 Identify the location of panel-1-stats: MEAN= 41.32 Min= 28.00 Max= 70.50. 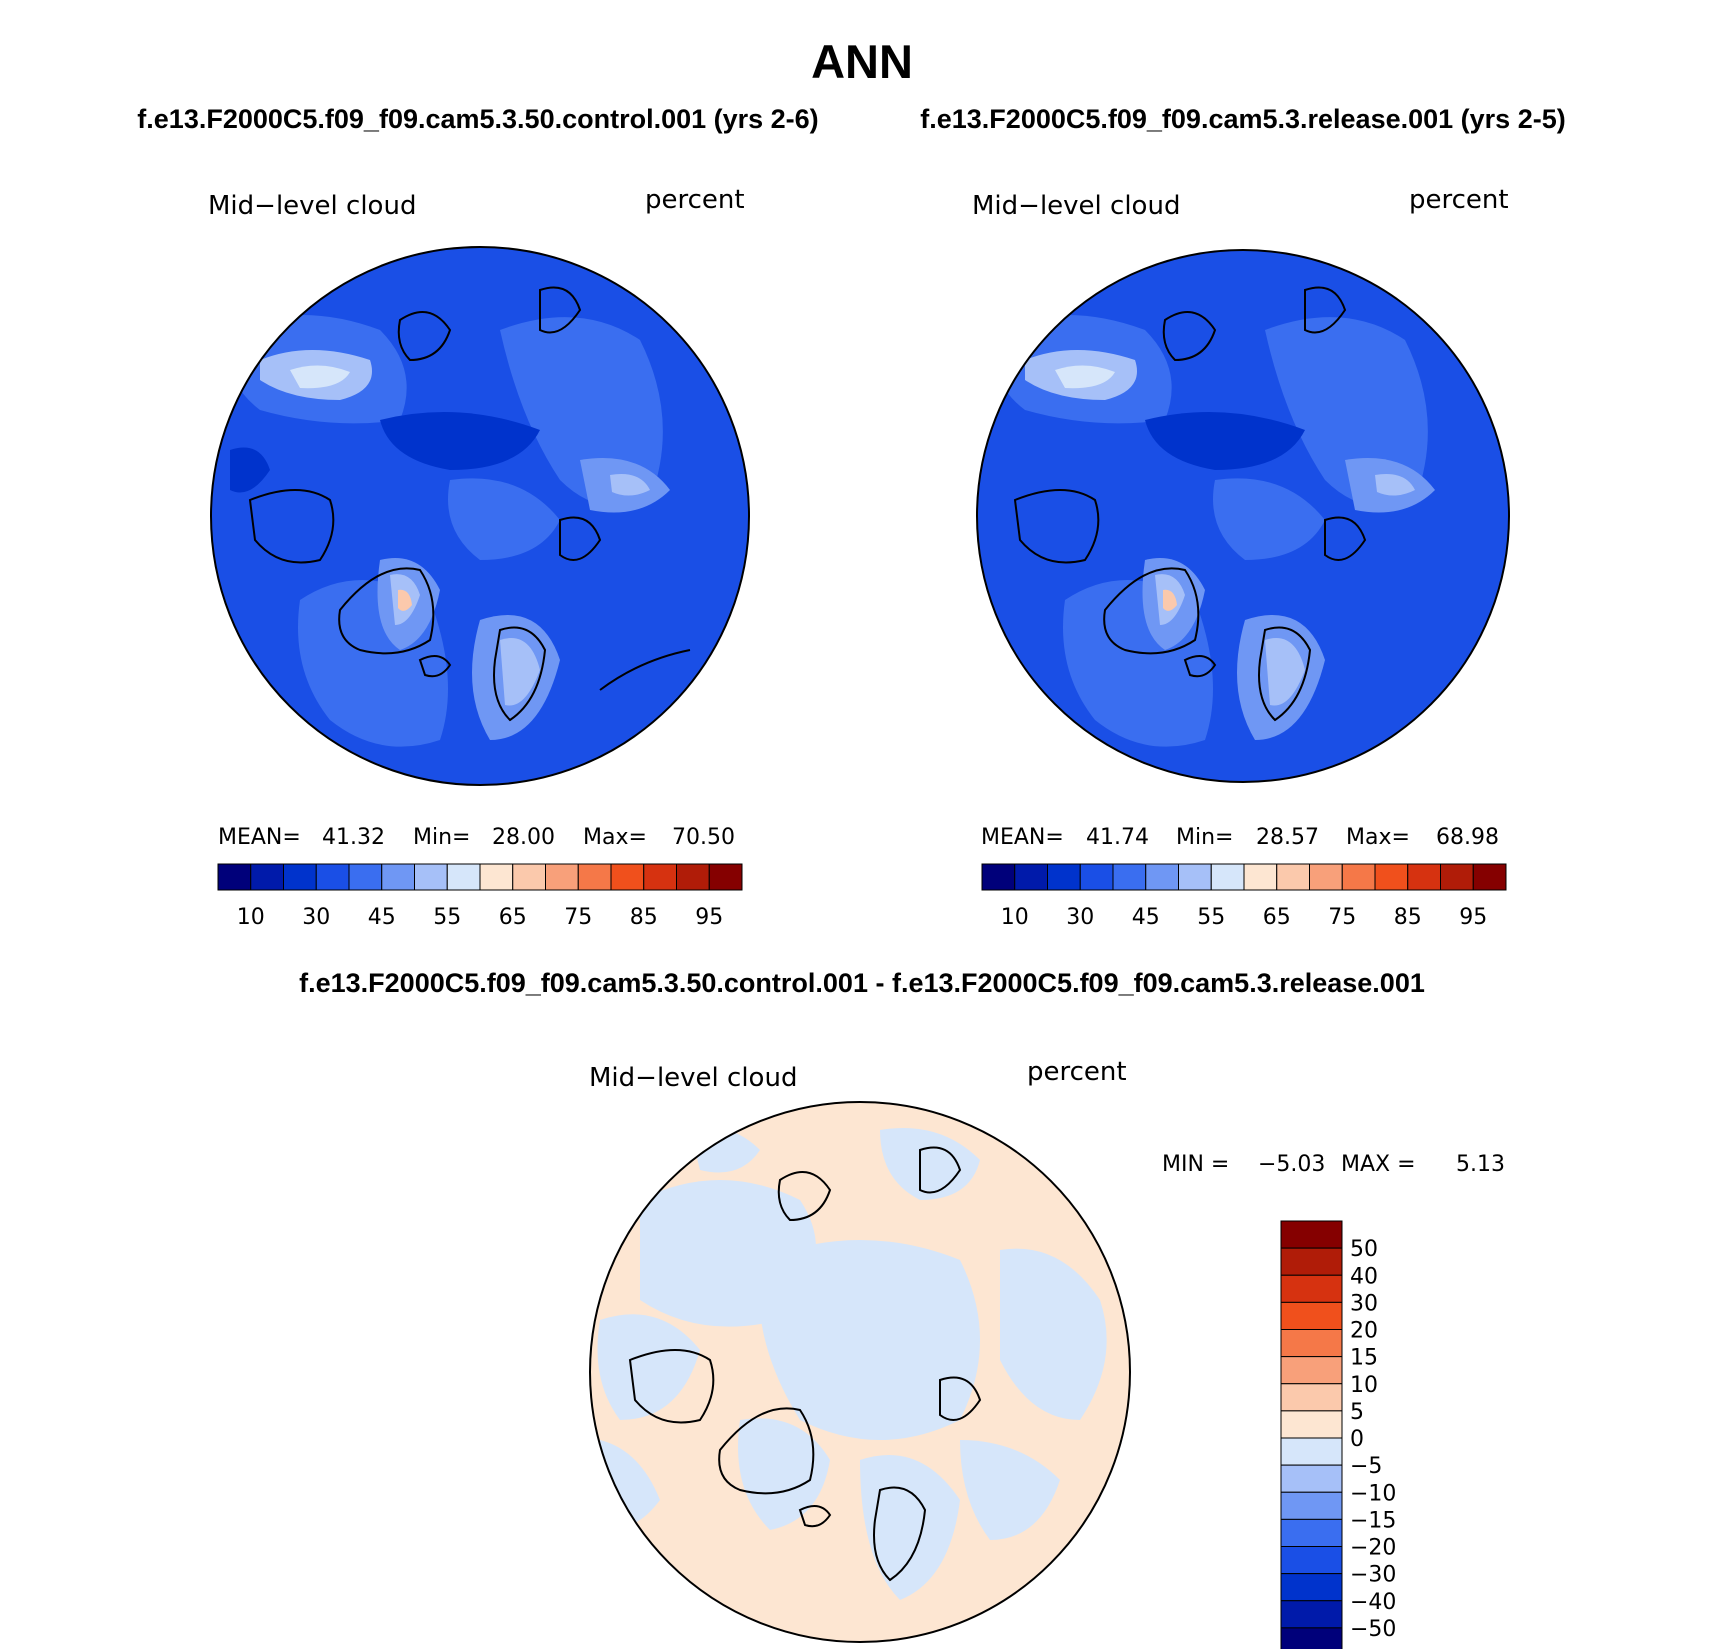
(476, 837).